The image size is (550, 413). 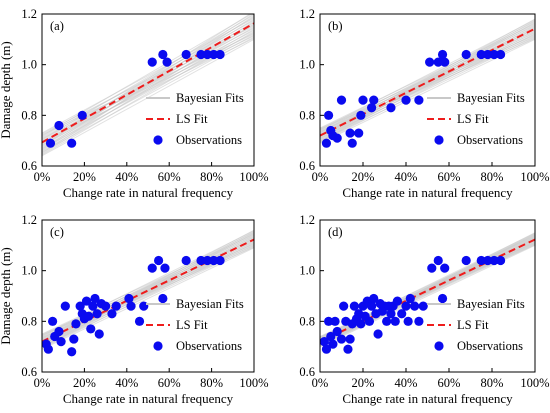 I want to click on x-tick-label: 0%, so click(x=320, y=383).